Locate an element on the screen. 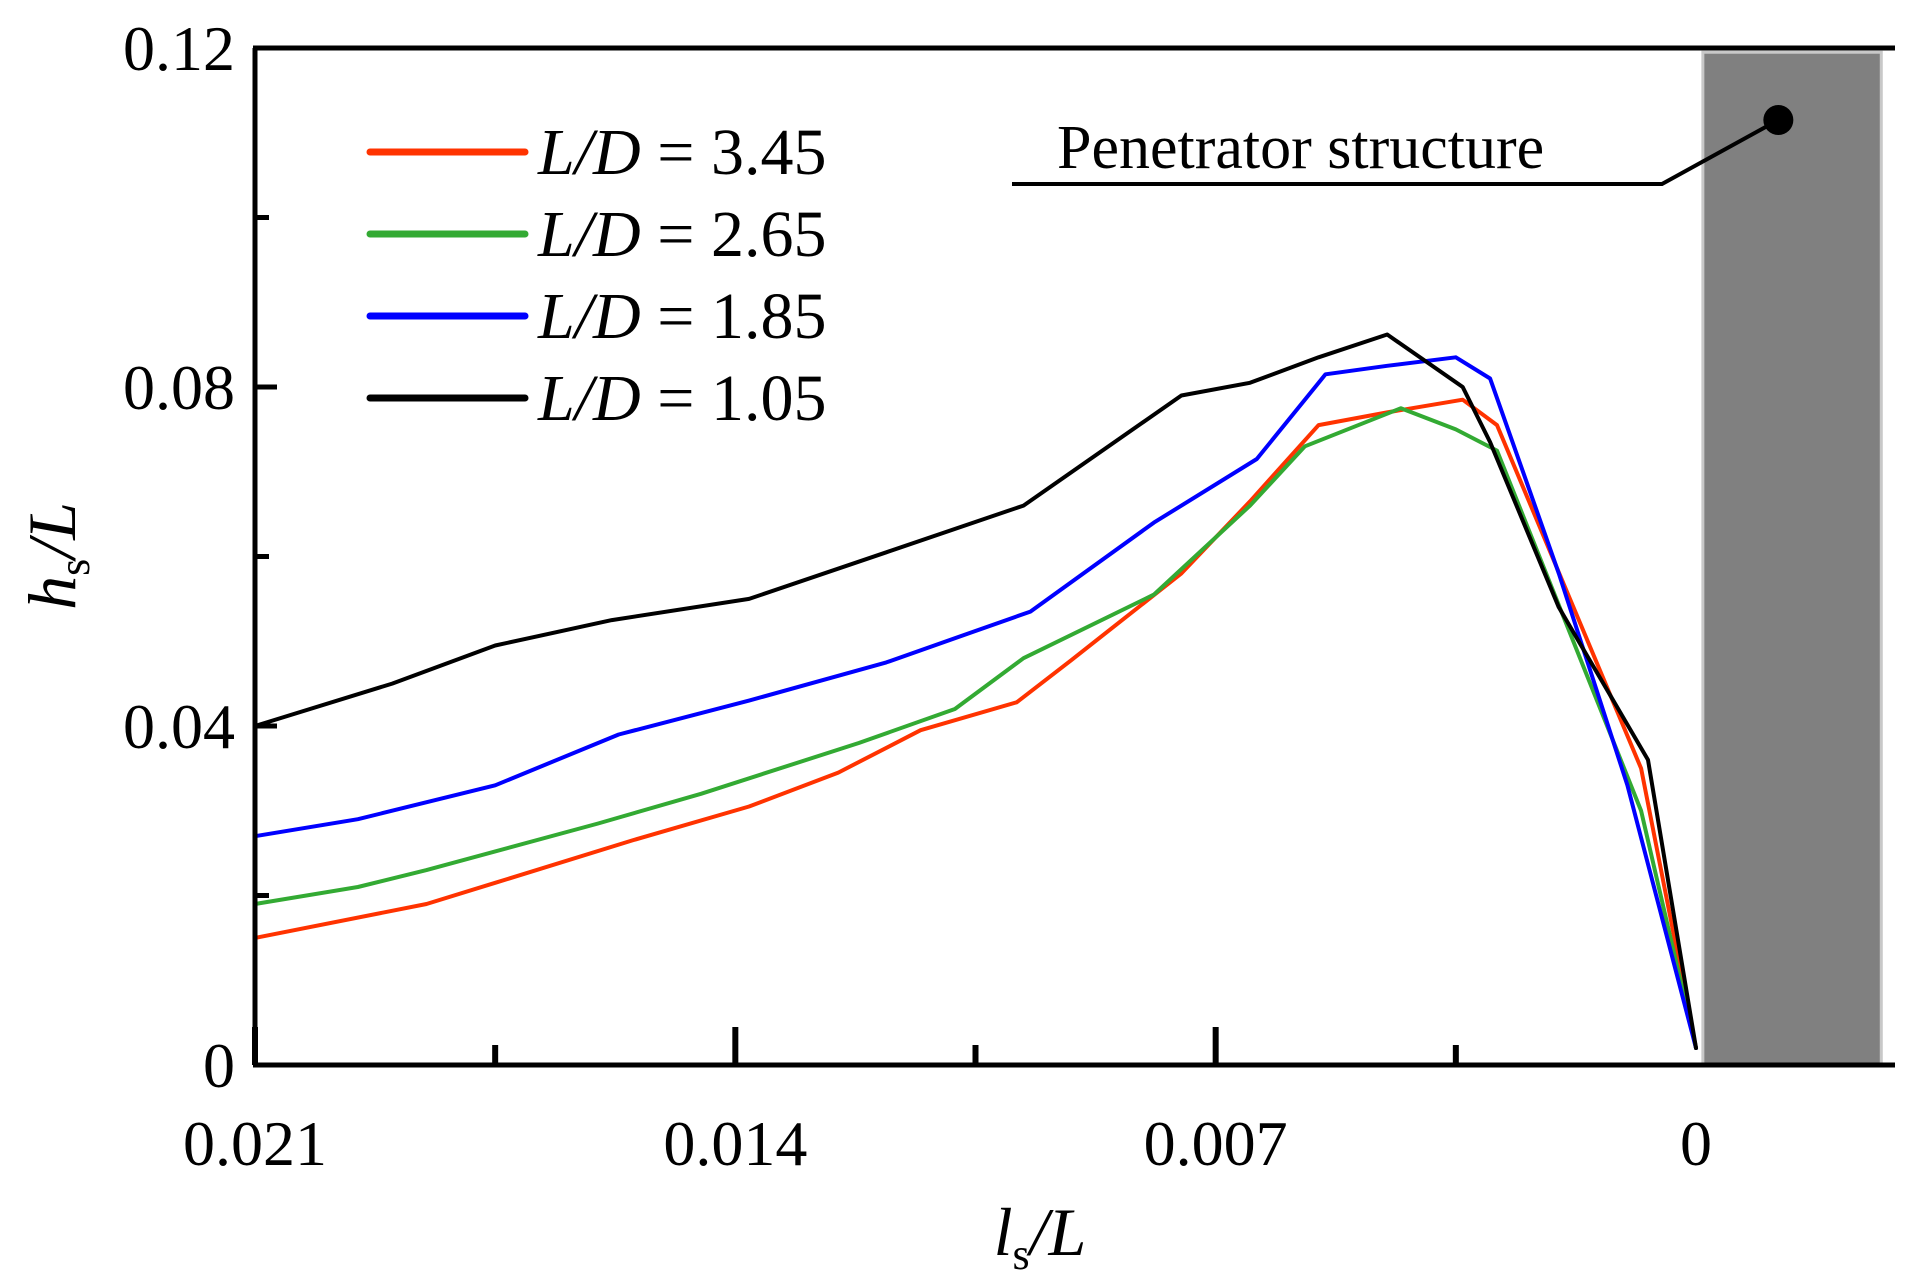  legend-label-2: L/D = 2.65 is located at coordinates (681, 234).